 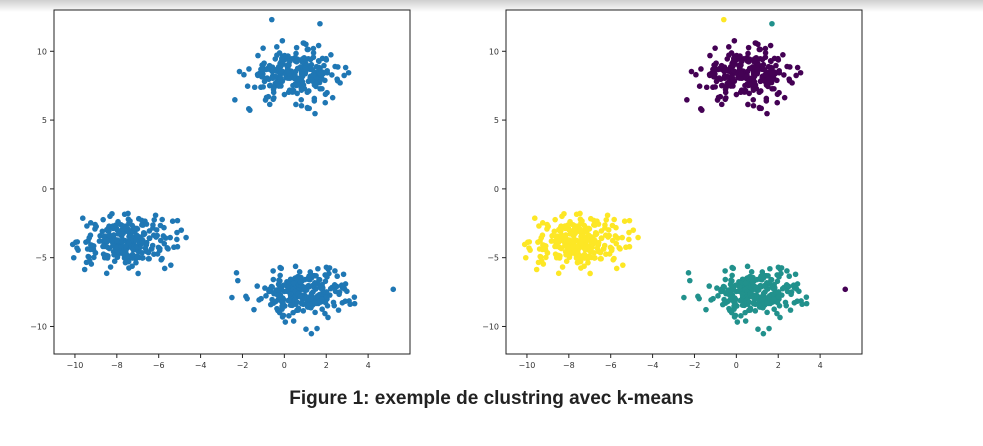 What do you see at coordinates (493, 258) in the screenshot?
I see `y-tick-label: −5` at bounding box center [493, 258].